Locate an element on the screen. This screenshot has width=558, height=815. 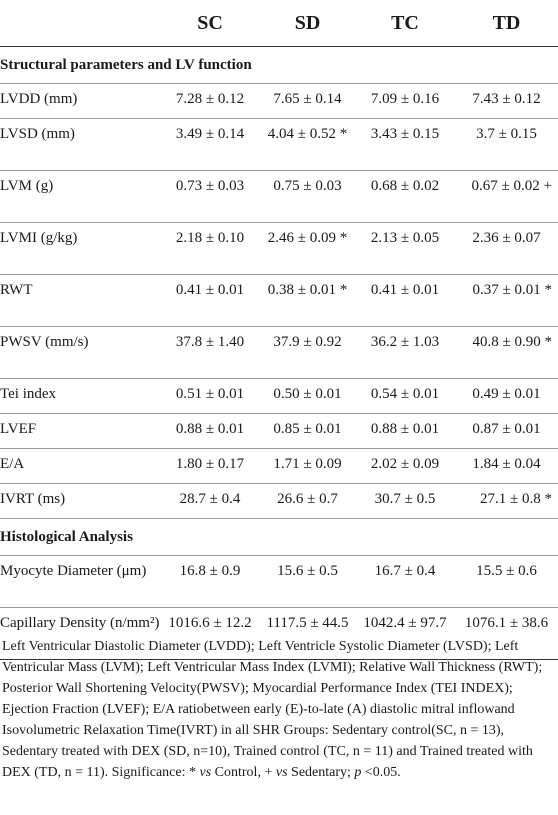
cell-sc: 3.49 ± 0.14 is located at coordinates (210, 144).